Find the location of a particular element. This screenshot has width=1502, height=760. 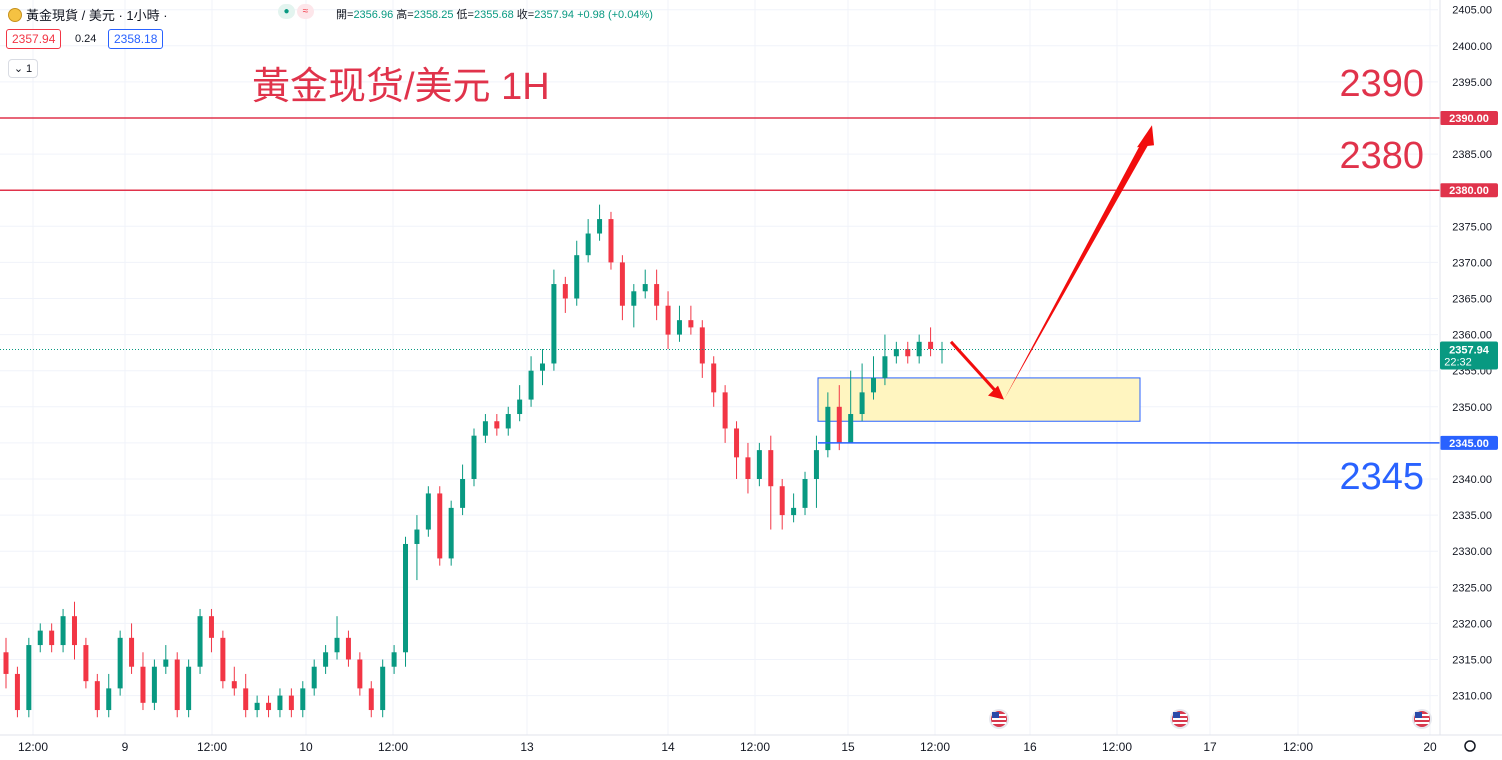

support-zone is located at coordinates (979, 399).